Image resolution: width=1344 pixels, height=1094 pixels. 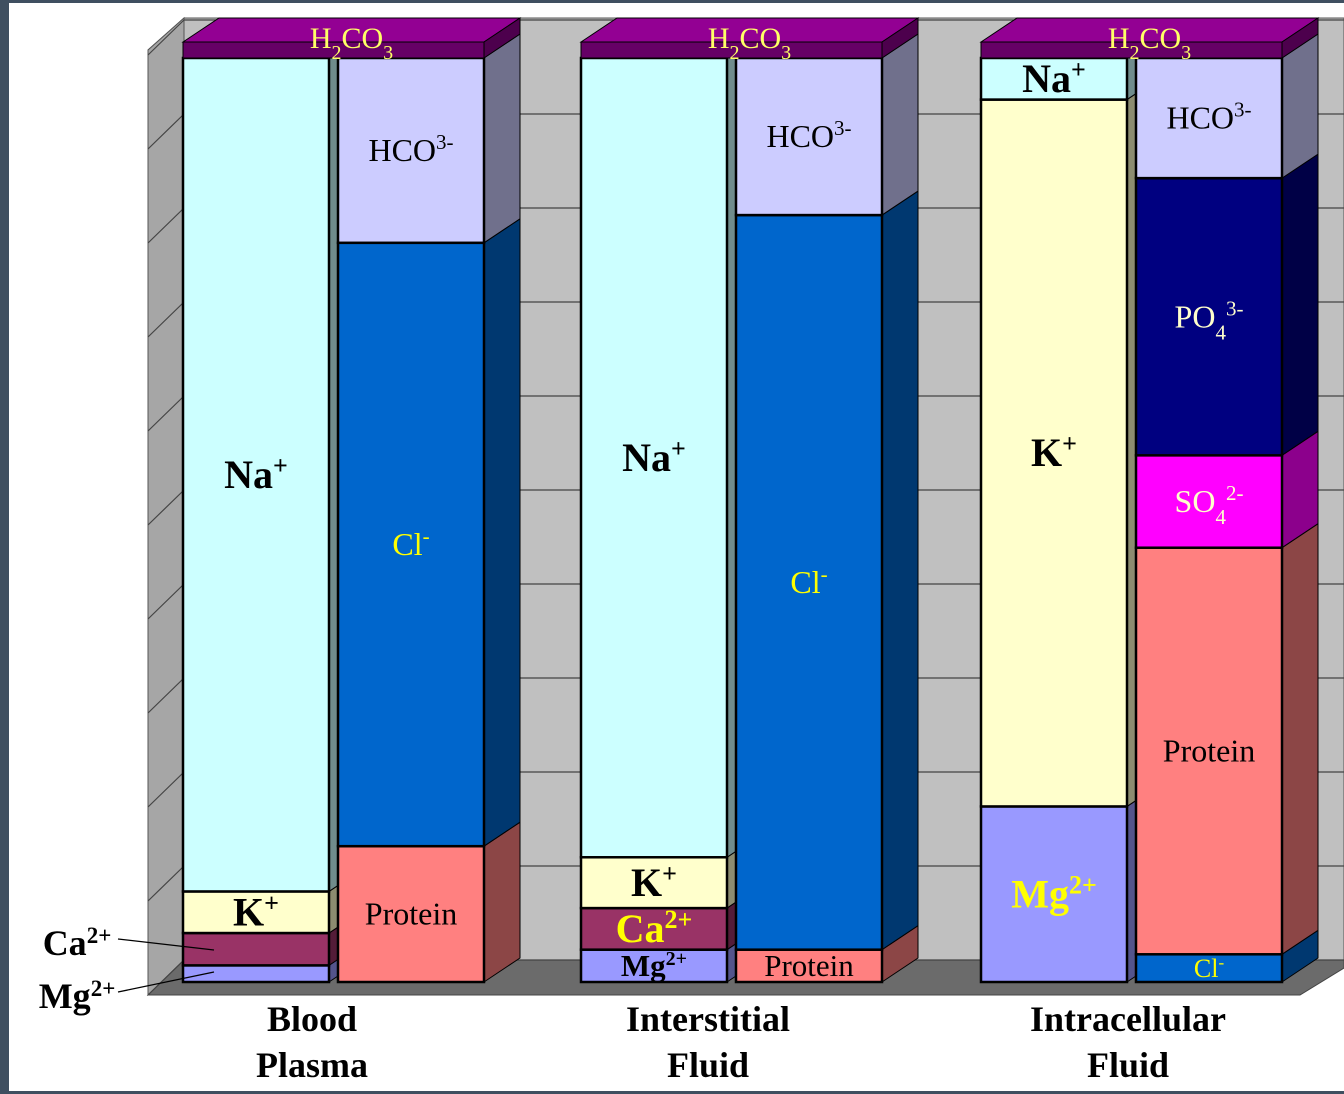 What do you see at coordinates (312, 1065) in the screenshot?
I see `category-label-blood-plasma-line-2: Plasma` at bounding box center [312, 1065].